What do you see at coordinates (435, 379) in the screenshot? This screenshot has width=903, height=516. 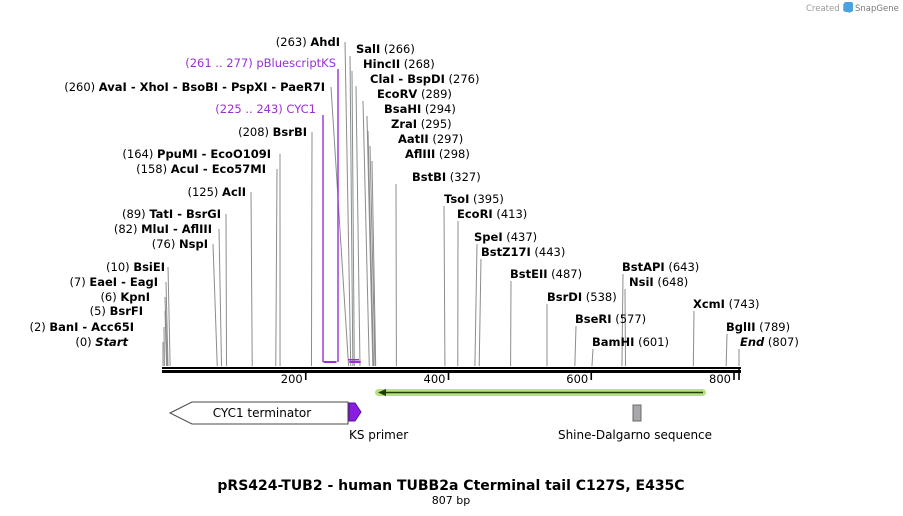 I see `tick-label-400: 400` at bounding box center [435, 379].